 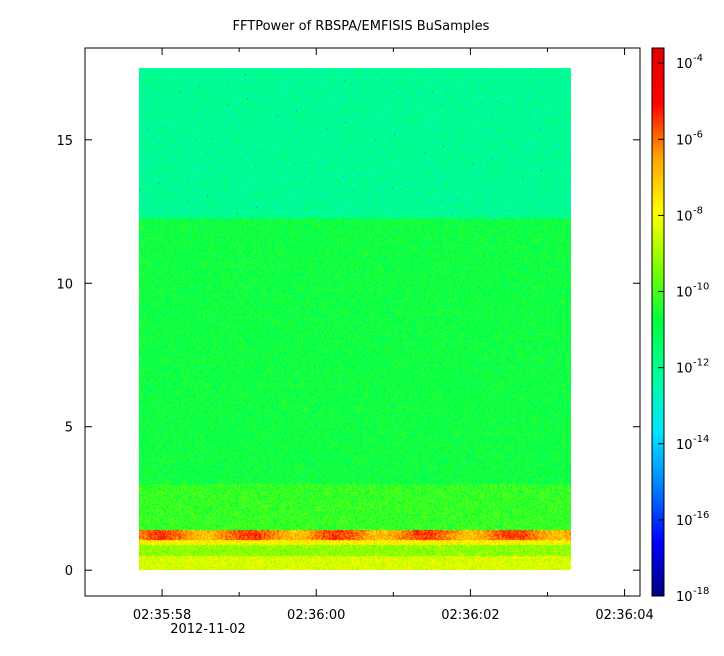 I want to click on colorbar-tick-exponent: -8, so click(x=698, y=210).